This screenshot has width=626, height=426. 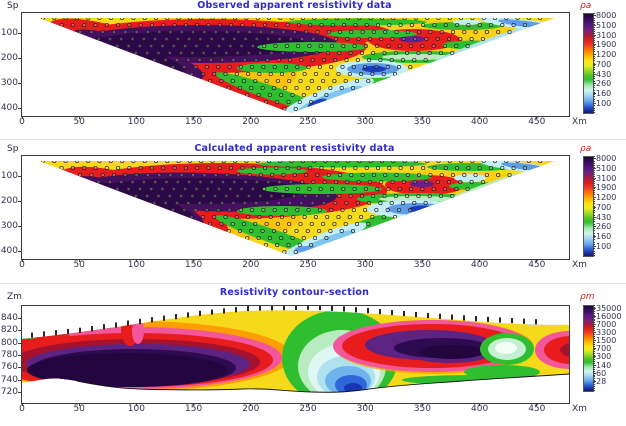 I want to click on colorbar-tick-label: 140, so click(x=604, y=365).